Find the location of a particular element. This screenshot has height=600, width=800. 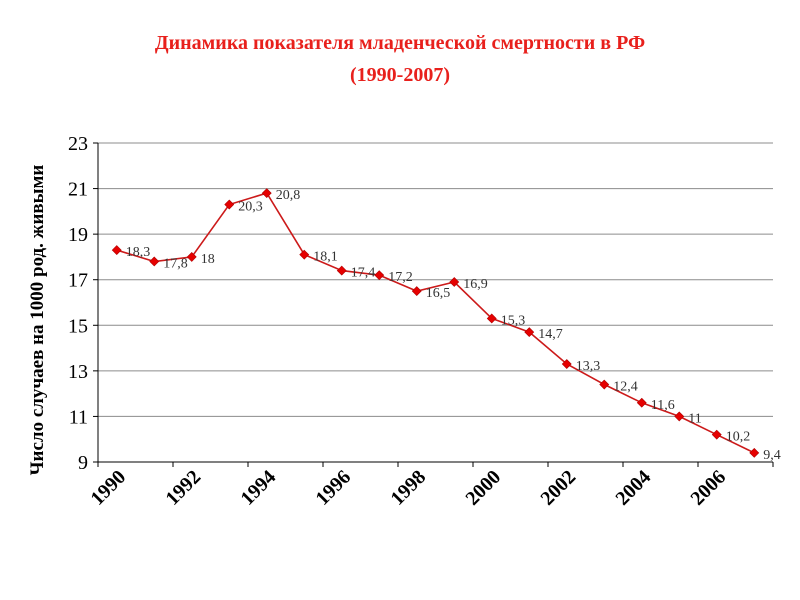

data-label: 18 is located at coordinates (208, 259).